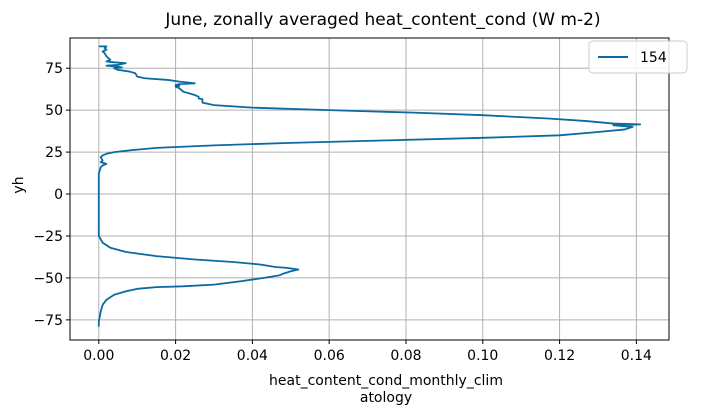 Image resolution: width=705 pixels, height=415 pixels. Describe the element at coordinates (48, 279) in the screenshot. I see `y-tick-label: −50` at that location.